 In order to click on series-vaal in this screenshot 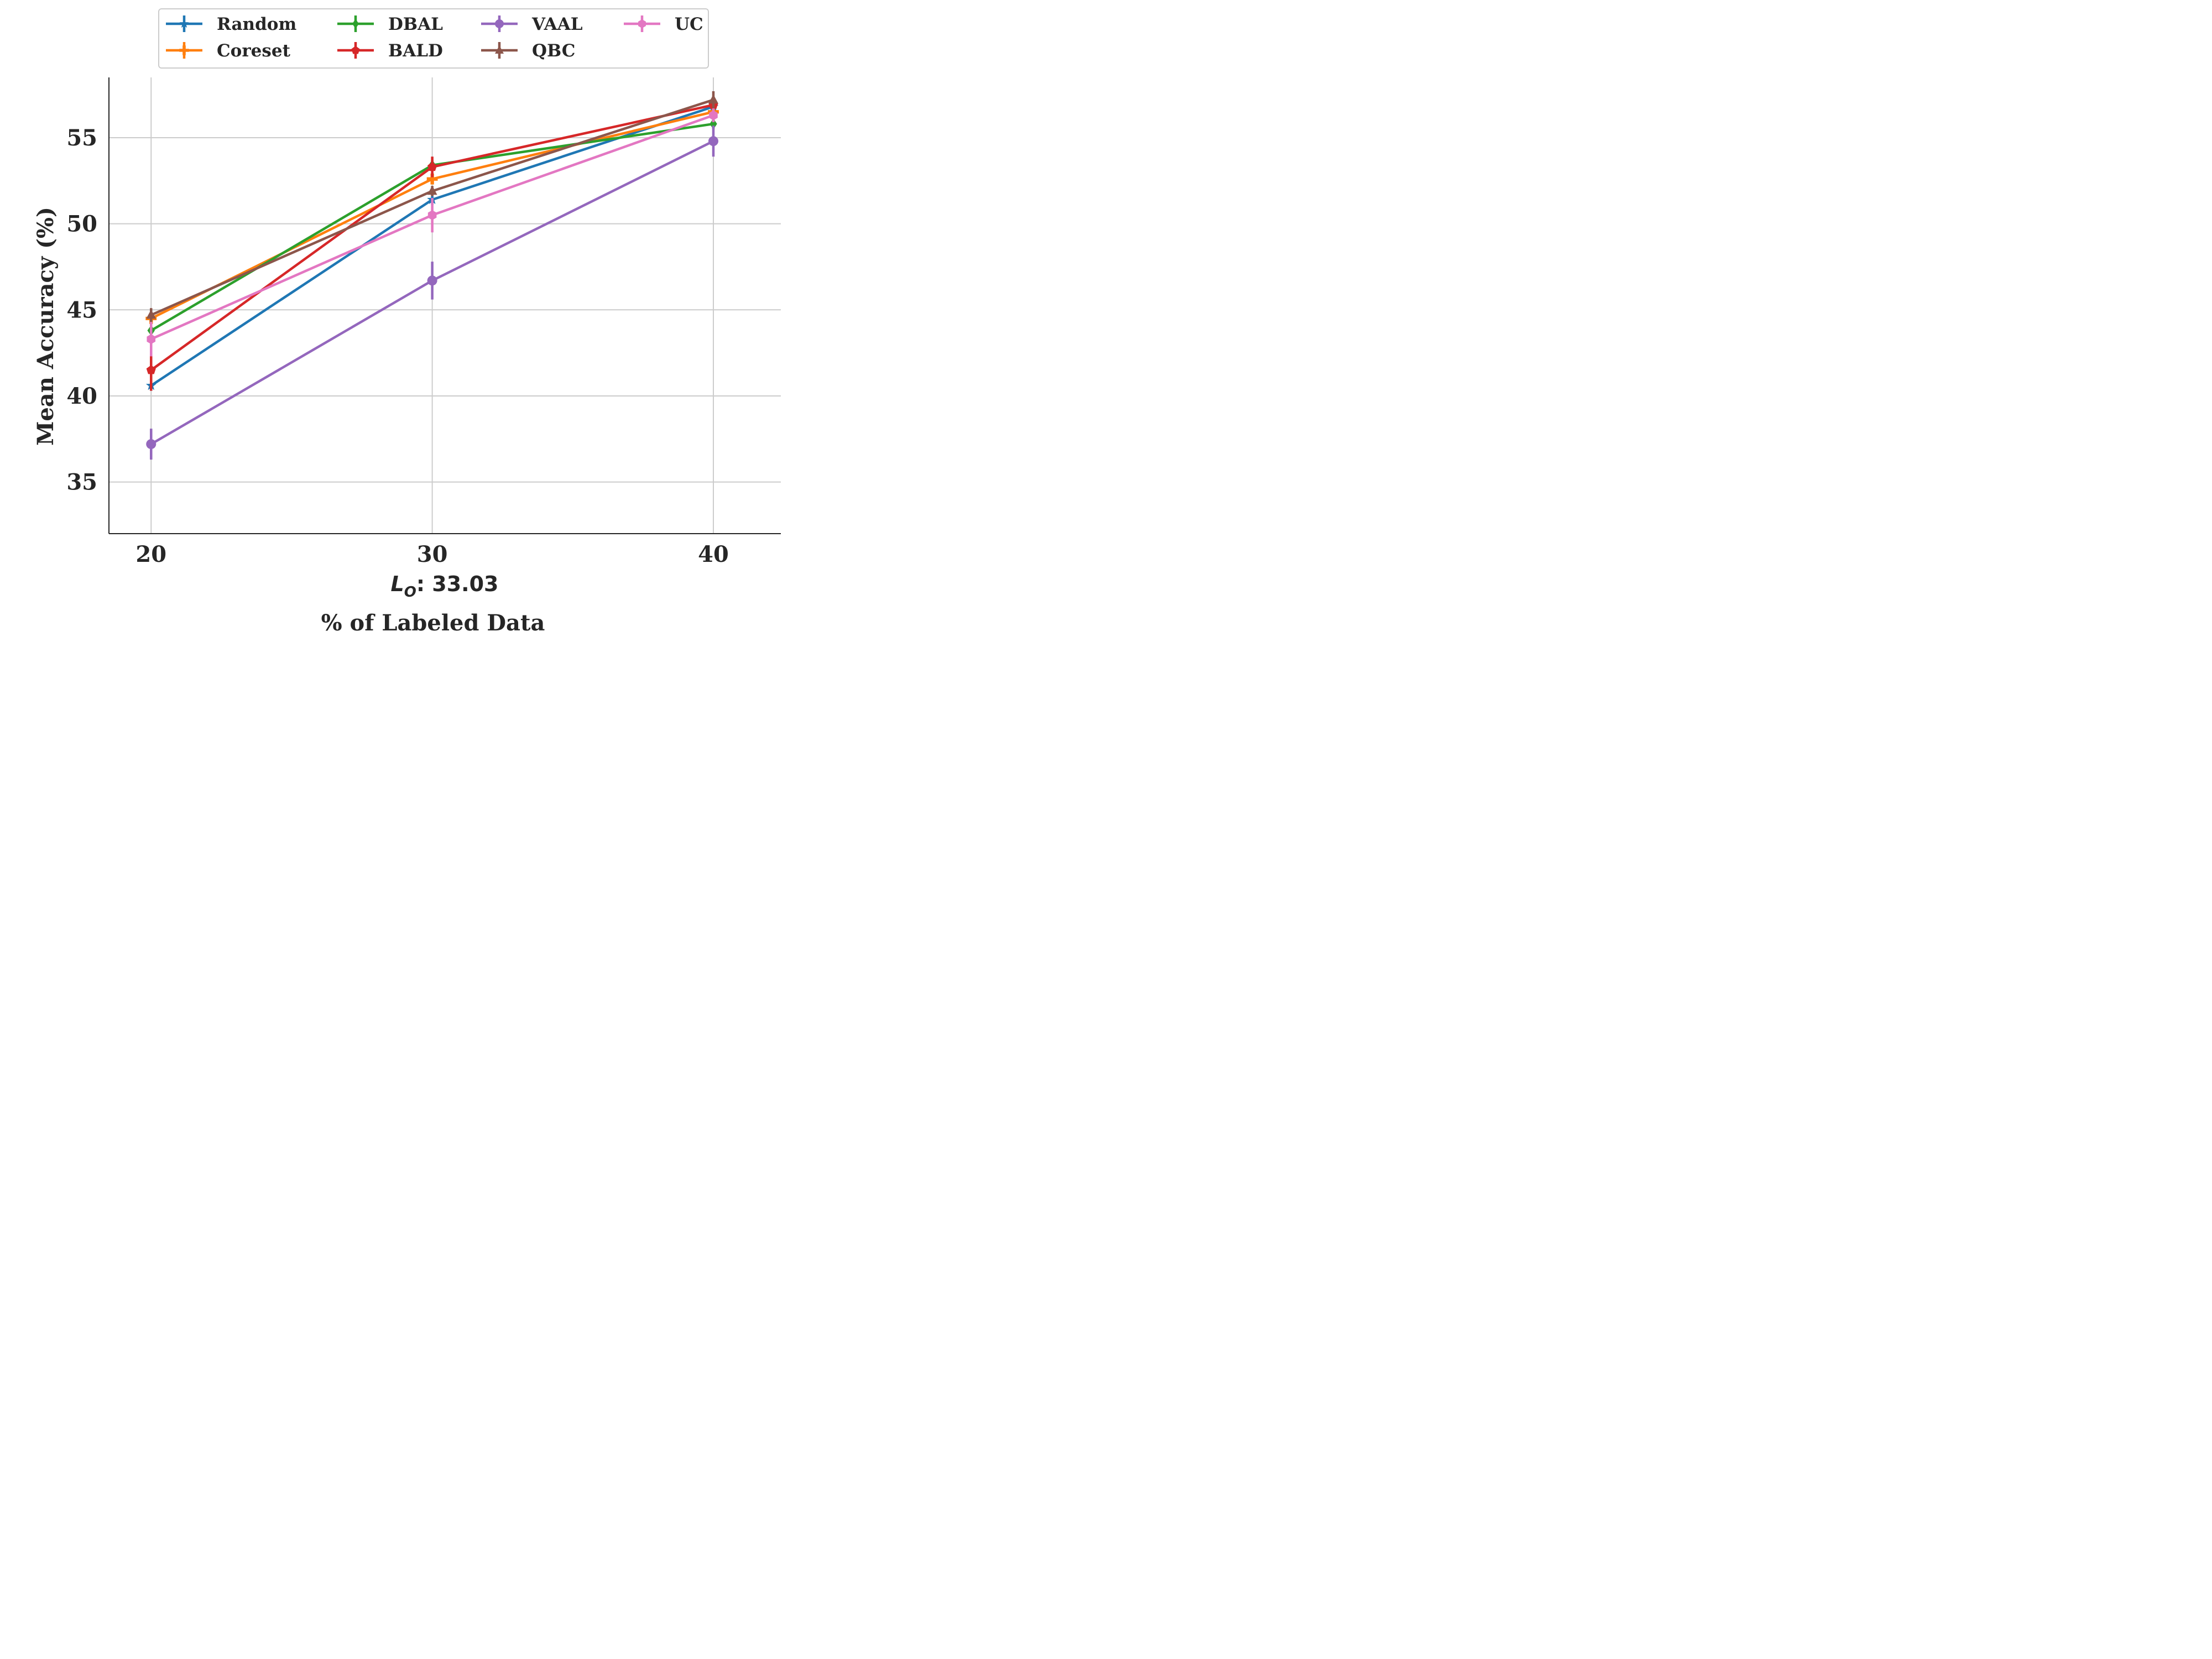, I will do `click(432, 293)`.